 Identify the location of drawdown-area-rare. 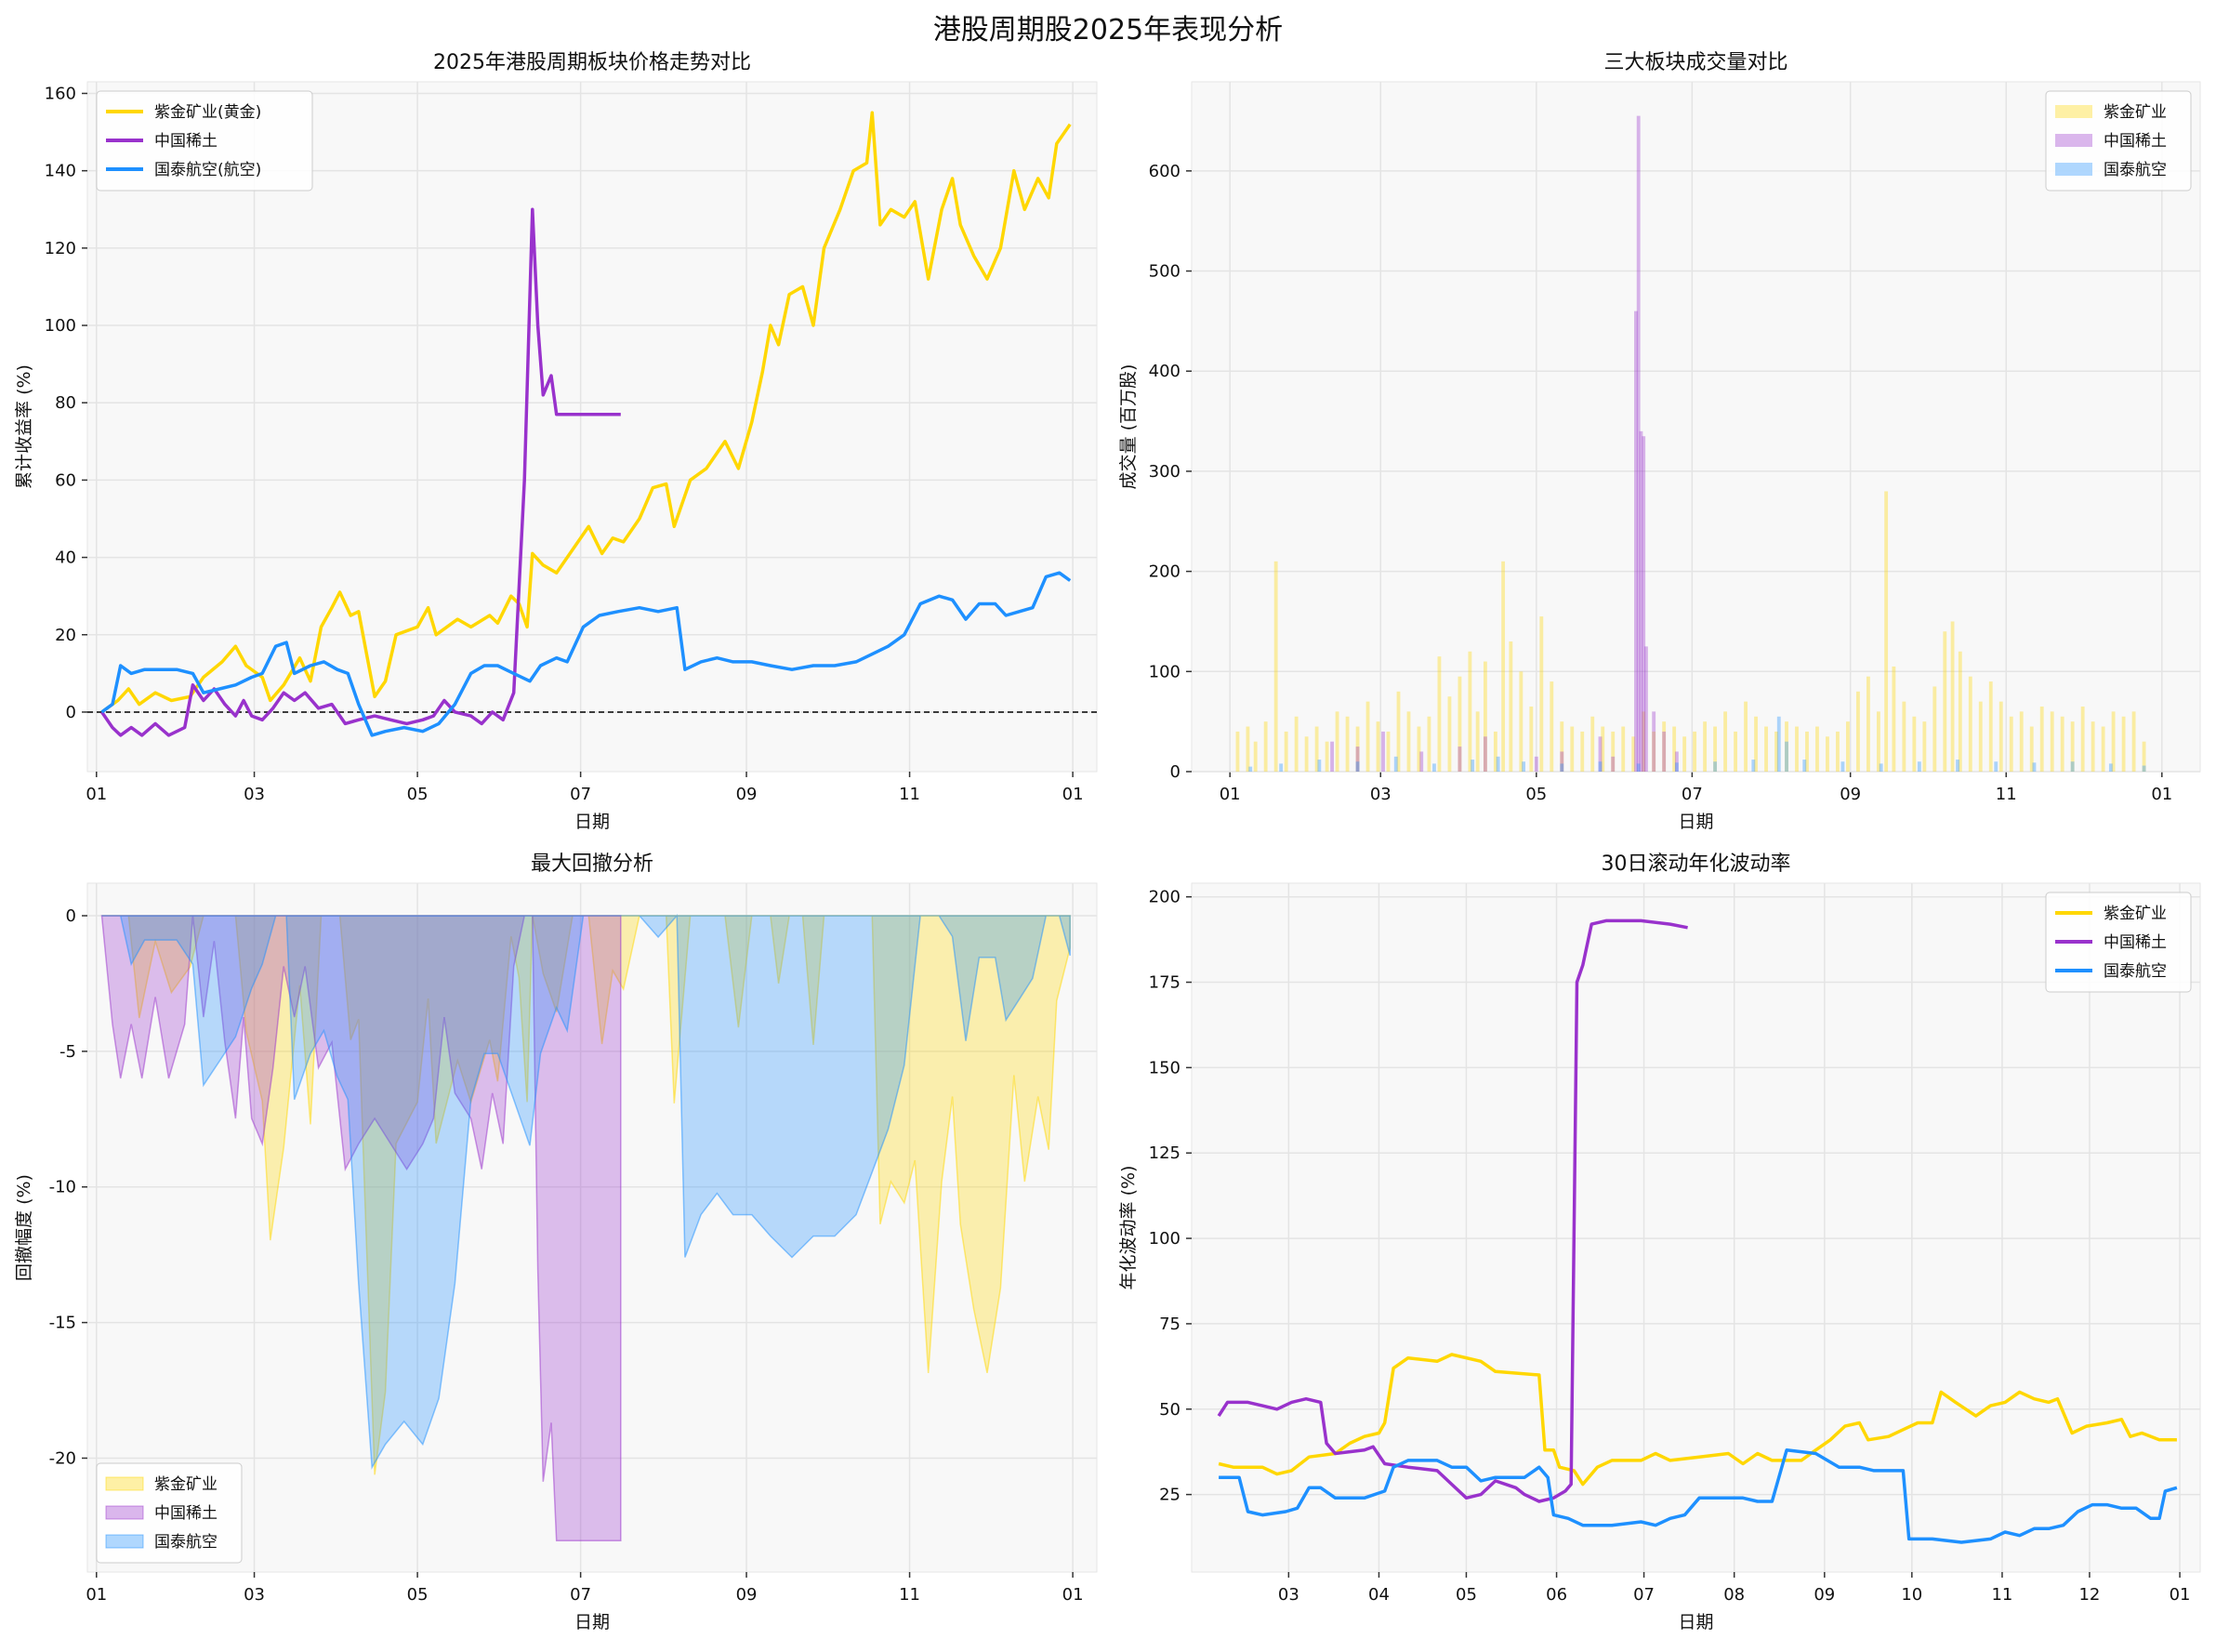
(361, 1228).